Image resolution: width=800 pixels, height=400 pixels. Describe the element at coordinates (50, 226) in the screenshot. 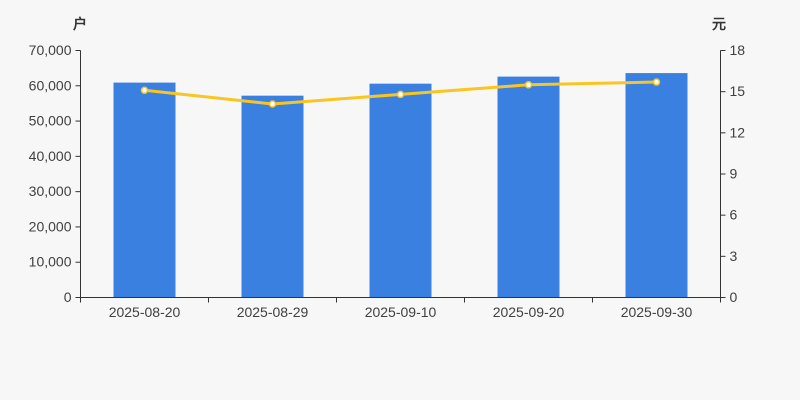

I see `left-axis-tick-label: 20,000` at that location.